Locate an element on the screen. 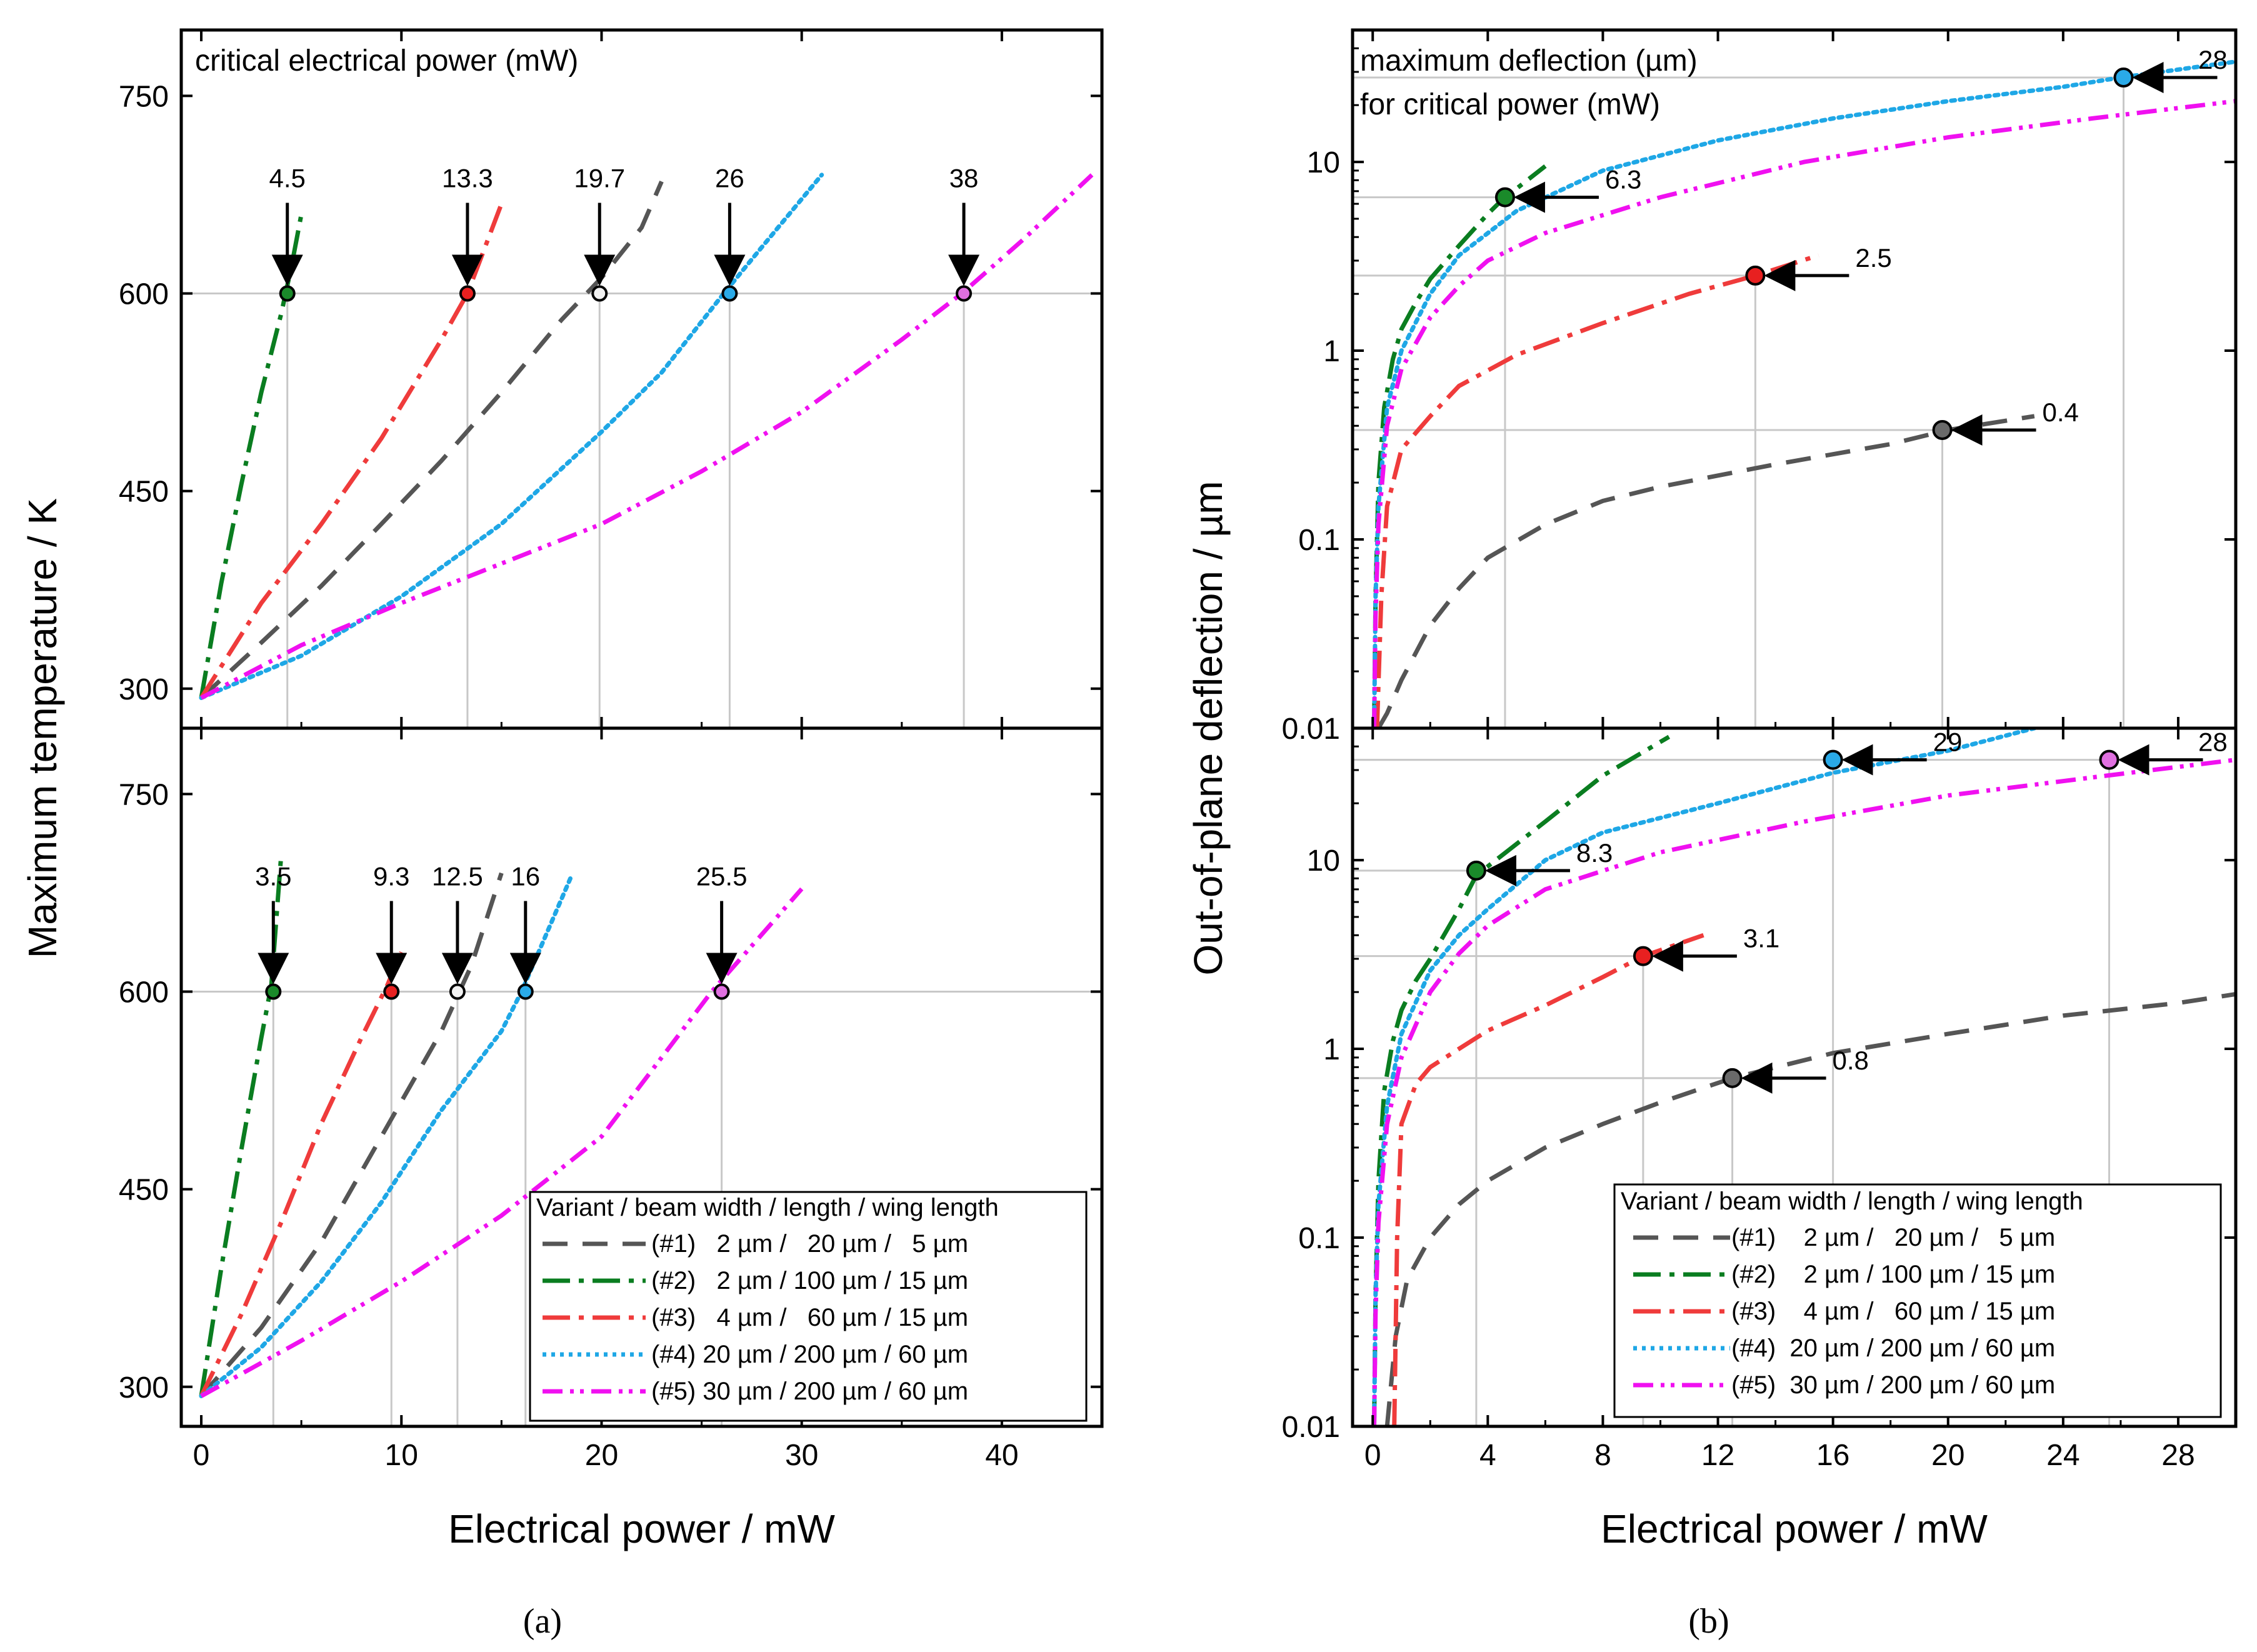 This screenshot has height=1652, width=2257. marker-label: 0.4 is located at coordinates (2061, 412).